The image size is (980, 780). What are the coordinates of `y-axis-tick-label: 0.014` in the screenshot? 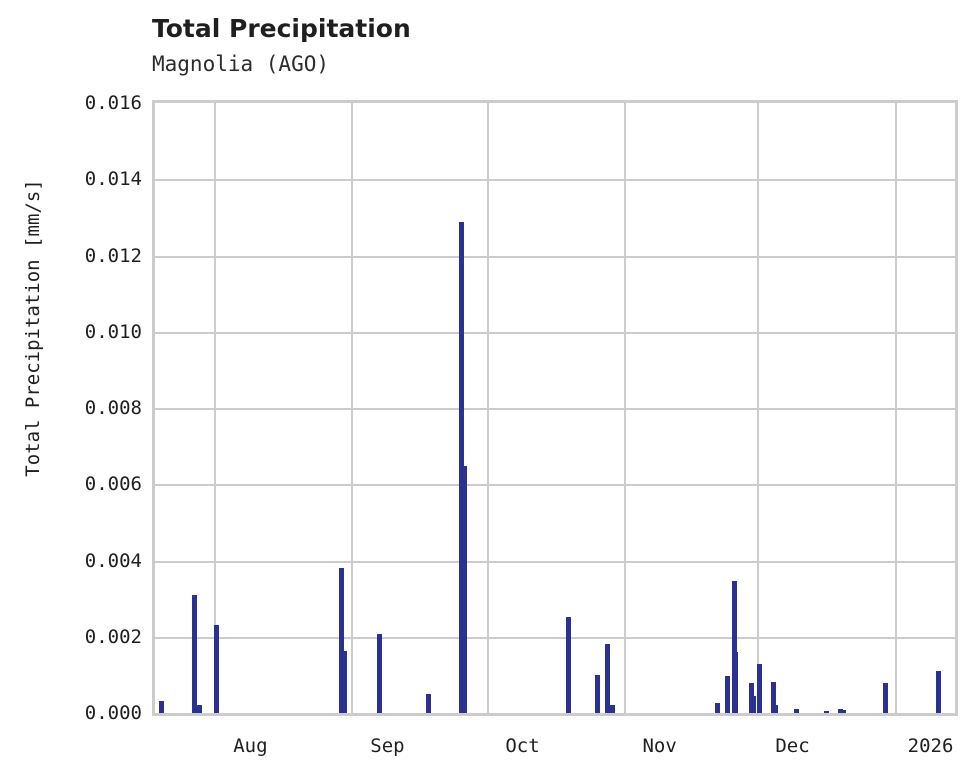 It's located at (113, 179).